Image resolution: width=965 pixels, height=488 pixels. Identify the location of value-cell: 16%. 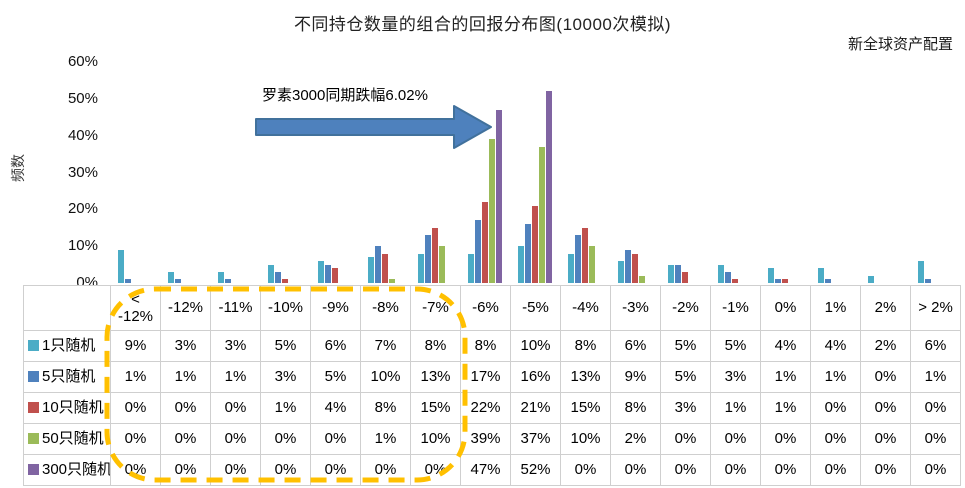
(535, 377).